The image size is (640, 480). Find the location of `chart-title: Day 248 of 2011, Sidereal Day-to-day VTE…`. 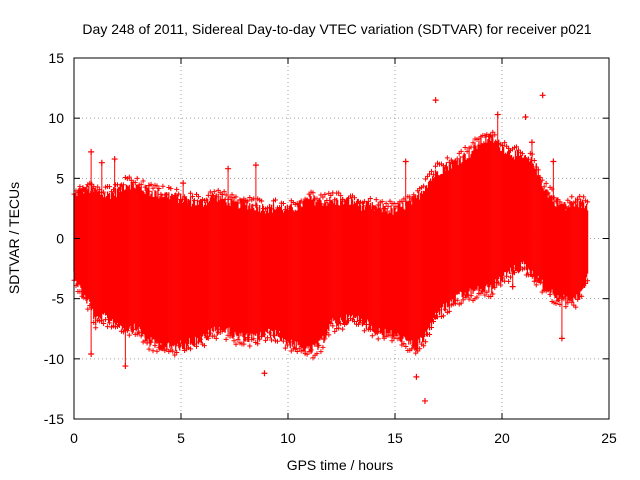

chart-title: Day 248 of 2011, Sidereal Day-to-day VTE… is located at coordinates (336, 29).